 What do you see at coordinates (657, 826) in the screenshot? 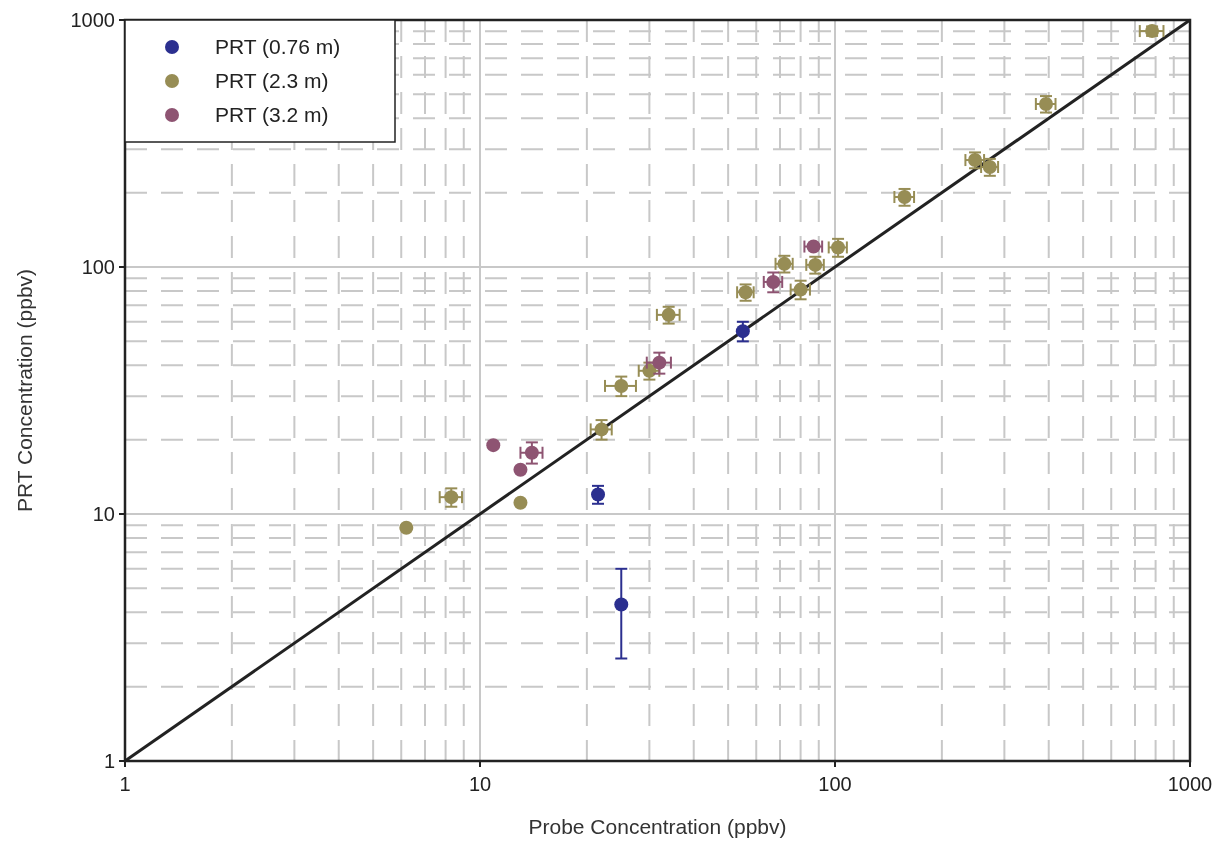
I see `x-axis-title: Probe Concentration (ppbv)` at bounding box center [657, 826].